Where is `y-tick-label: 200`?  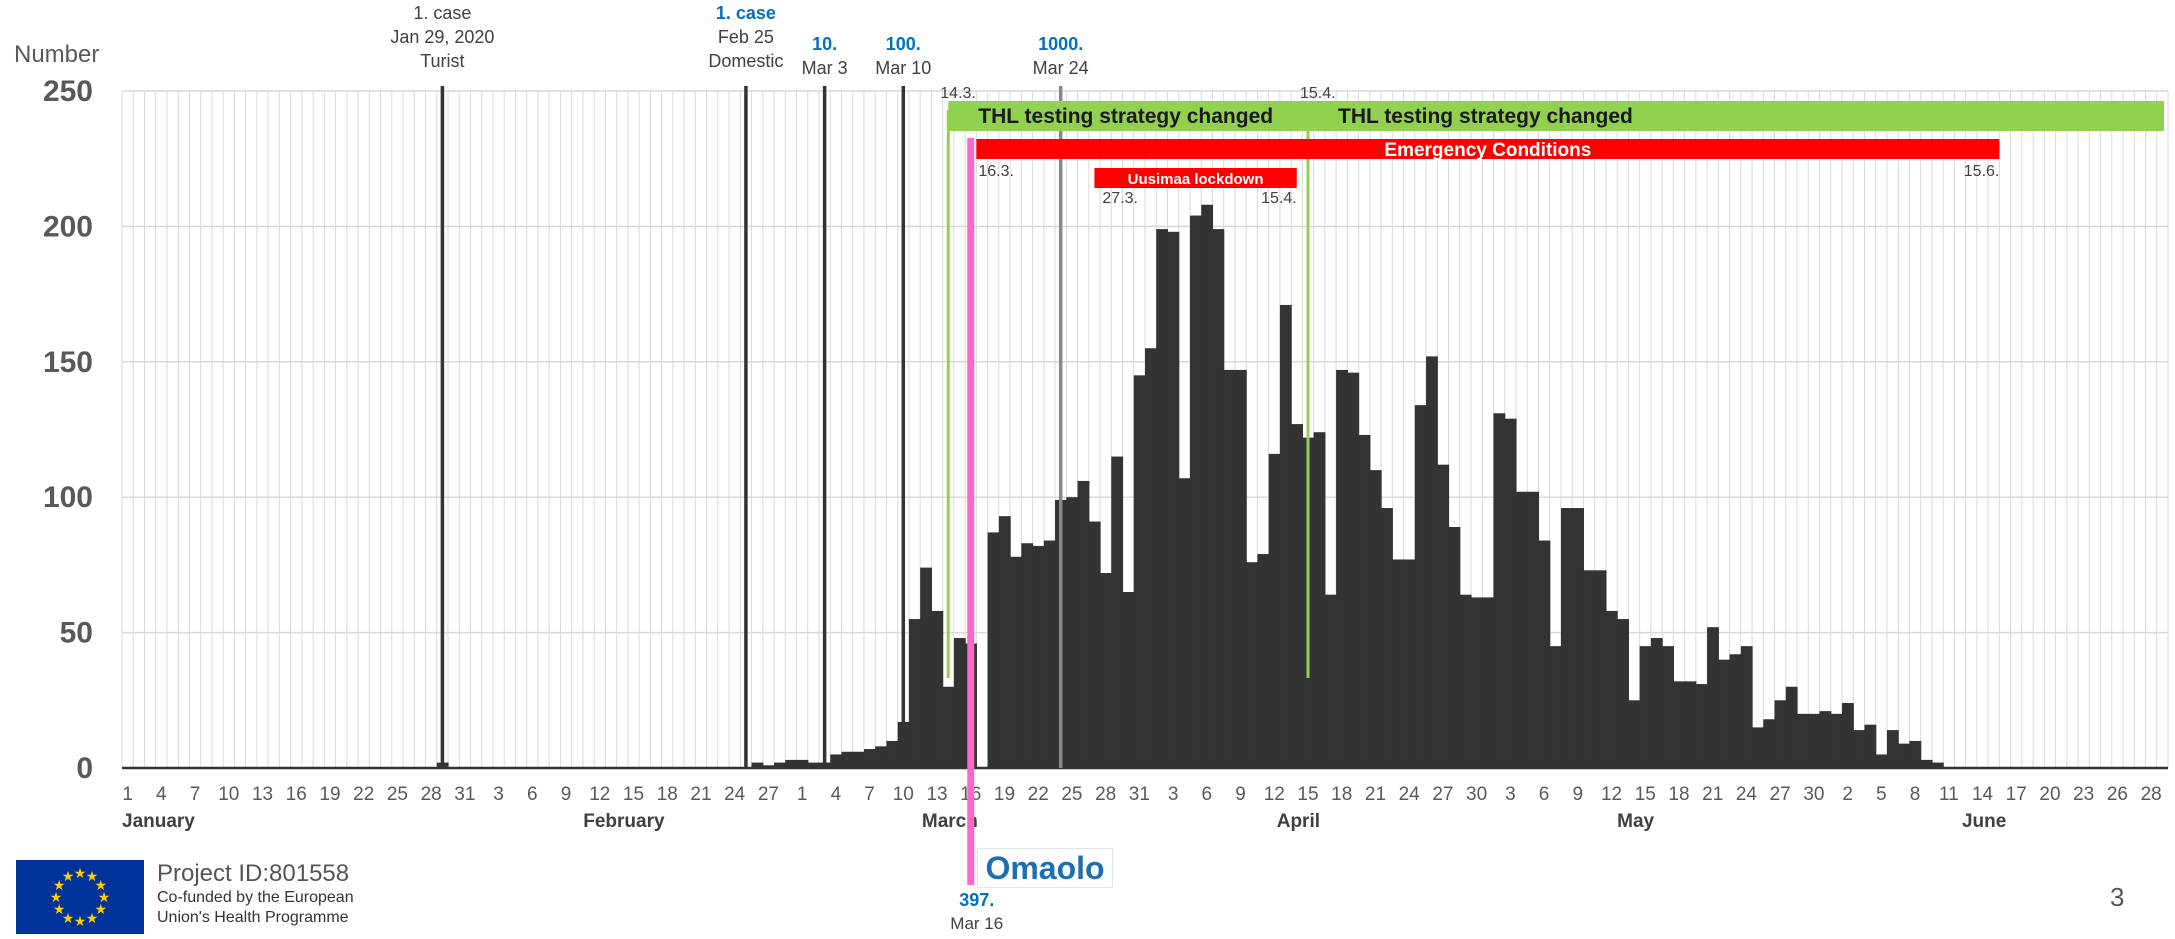
y-tick-label: 200 is located at coordinates (68, 226).